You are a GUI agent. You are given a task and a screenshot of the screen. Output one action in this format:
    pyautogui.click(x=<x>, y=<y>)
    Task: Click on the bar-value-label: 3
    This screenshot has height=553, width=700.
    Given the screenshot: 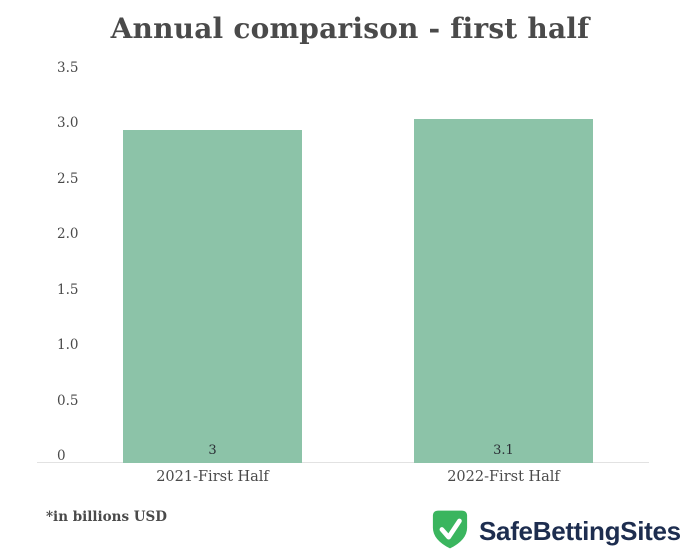 What is the action you would take?
    pyautogui.click(x=212, y=450)
    